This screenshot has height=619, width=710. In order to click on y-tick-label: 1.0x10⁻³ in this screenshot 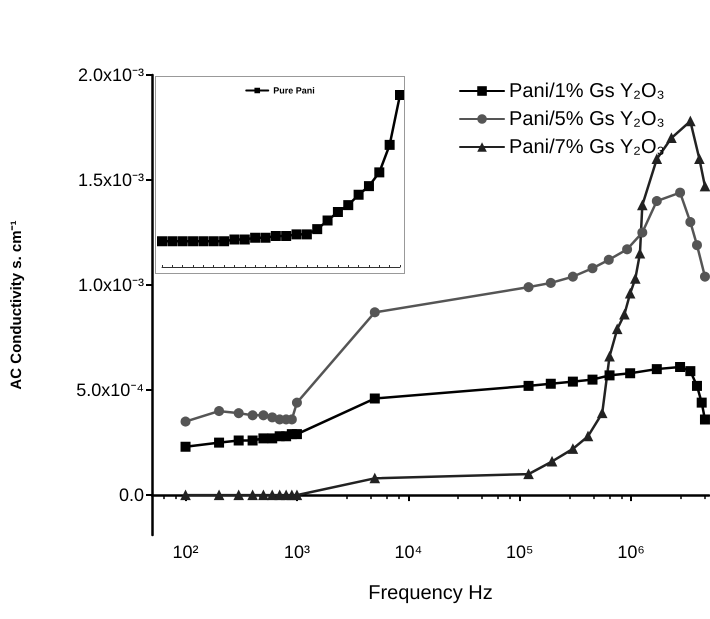, I will do `click(111, 285)`.